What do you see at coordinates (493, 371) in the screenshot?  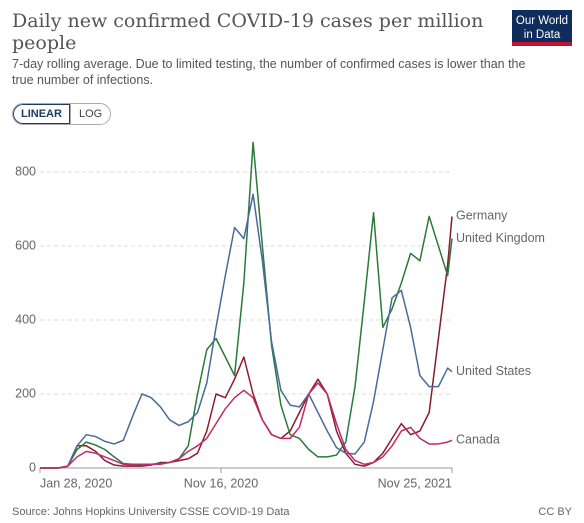 I see `legend-label: United States` at bounding box center [493, 371].